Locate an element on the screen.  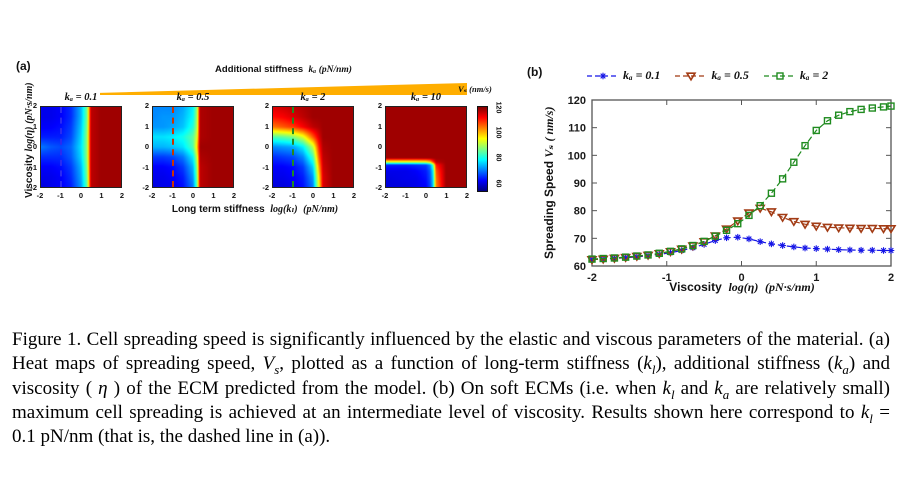
x-tick-label: 2 is located at coordinates (891, 278).